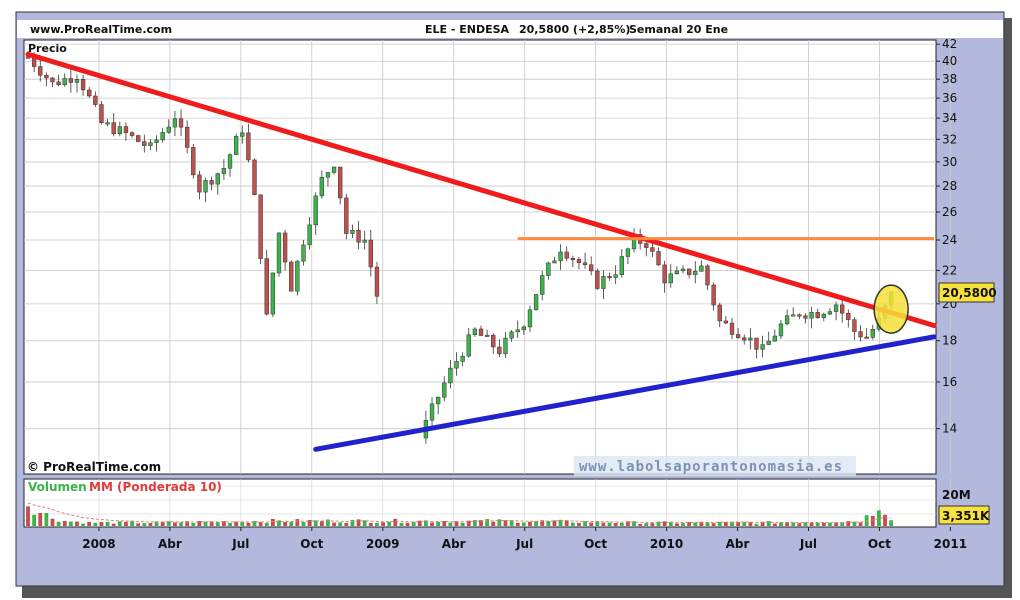  I want to click on date-tick-label: Oct, so click(879, 544).